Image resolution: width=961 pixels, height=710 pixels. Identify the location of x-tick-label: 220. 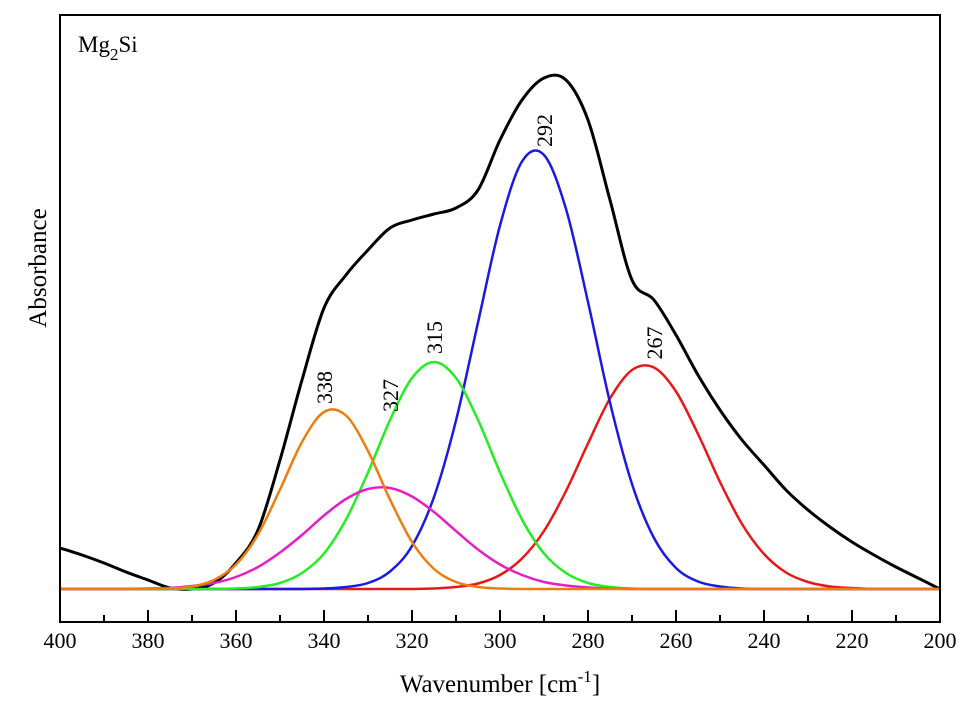
(852, 640).